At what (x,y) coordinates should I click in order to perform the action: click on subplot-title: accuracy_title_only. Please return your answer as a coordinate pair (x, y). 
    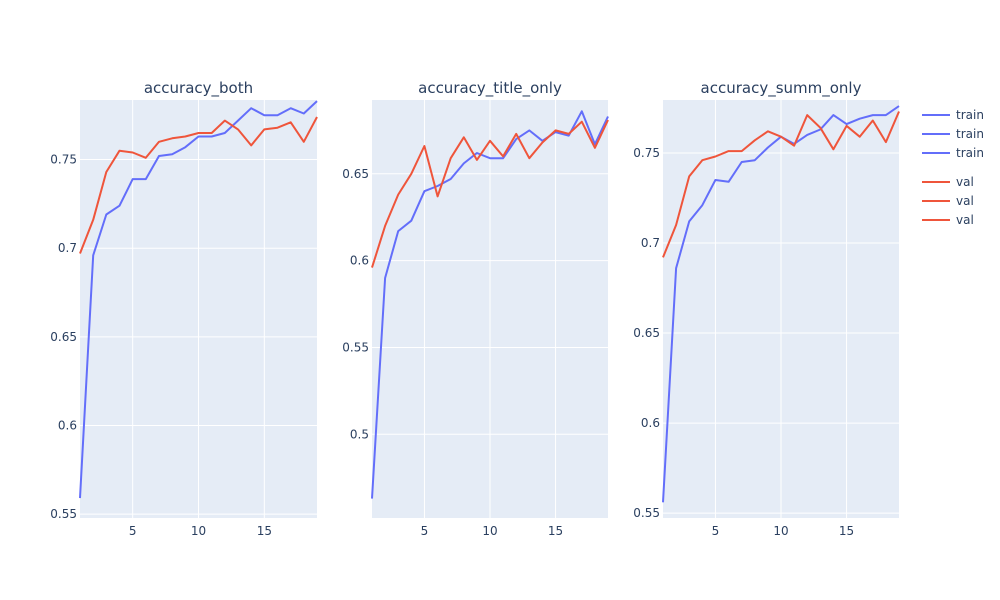
    Looking at the image, I should click on (490, 88).